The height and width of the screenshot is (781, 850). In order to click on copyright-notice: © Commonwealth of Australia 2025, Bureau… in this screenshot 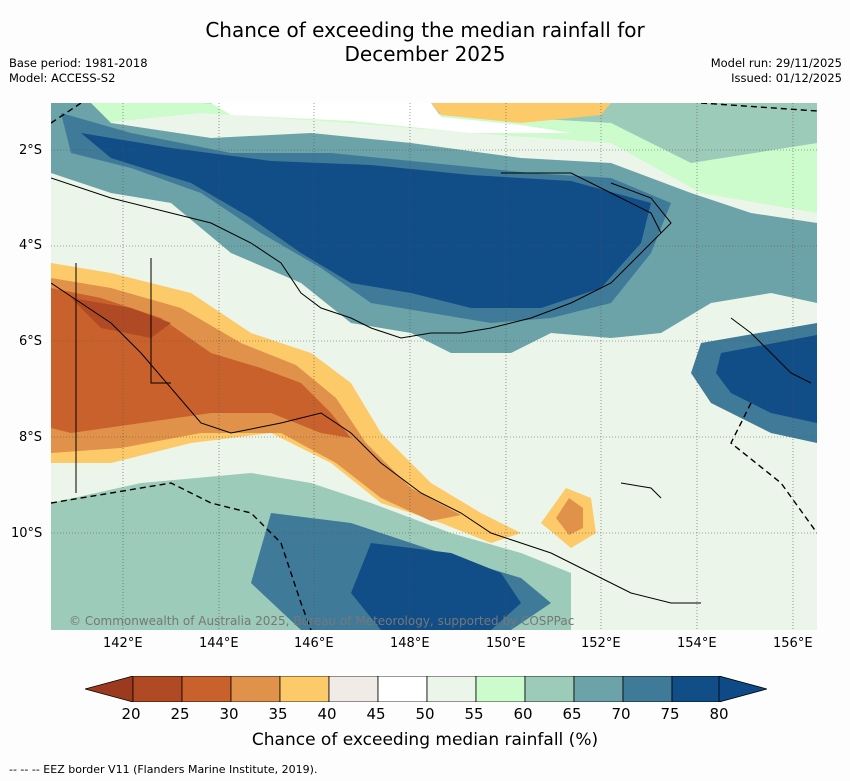, I will do `click(322, 621)`.